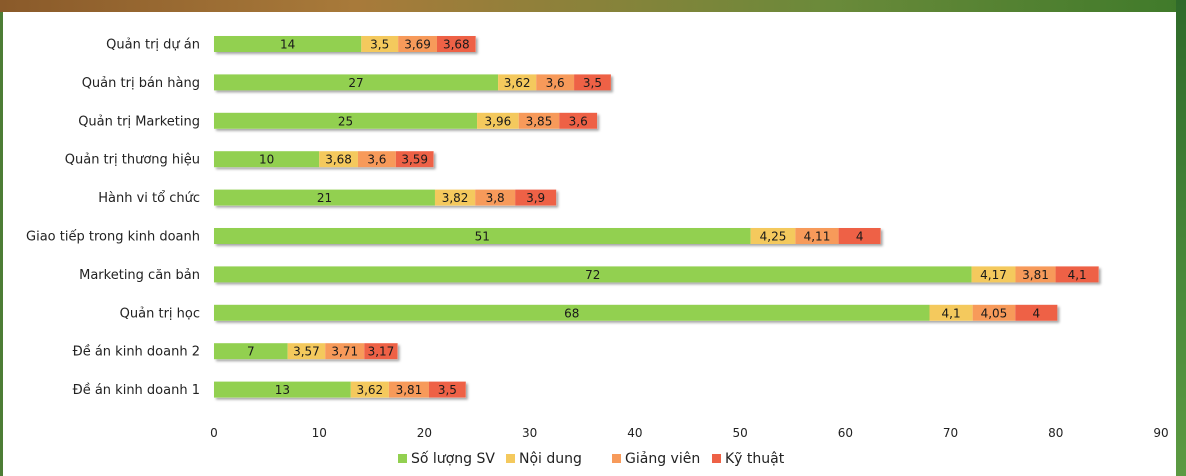 The height and width of the screenshot is (476, 1186). I want to click on legend-label: Nội dung, so click(550, 459).